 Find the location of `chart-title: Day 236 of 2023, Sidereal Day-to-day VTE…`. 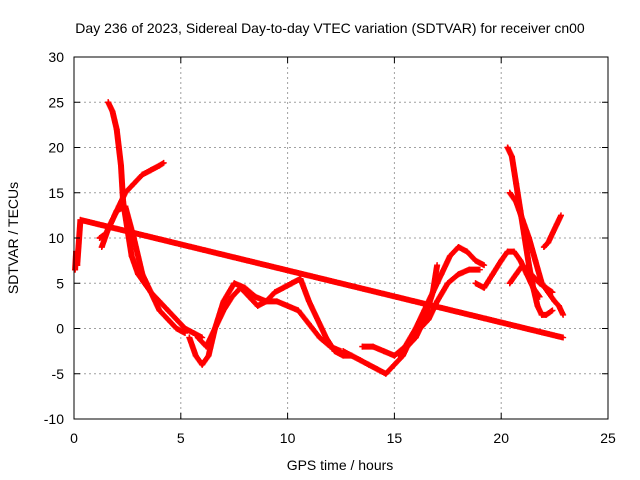

chart-title: Day 236 of 2023, Sidereal Day-to-day VTE… is located at coordinates (330, 28).